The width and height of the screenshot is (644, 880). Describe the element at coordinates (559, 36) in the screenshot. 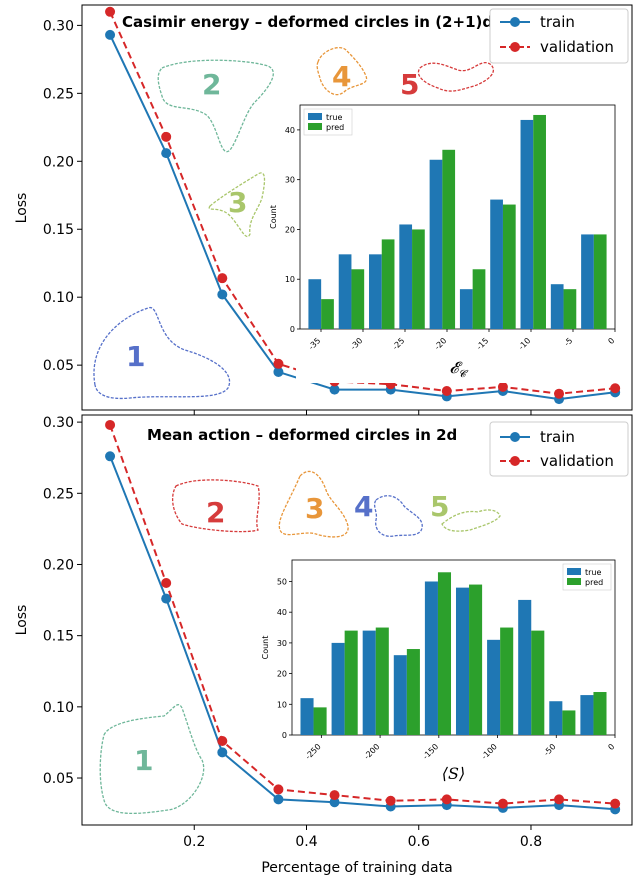

I see `top-legend: train validation` at that location.